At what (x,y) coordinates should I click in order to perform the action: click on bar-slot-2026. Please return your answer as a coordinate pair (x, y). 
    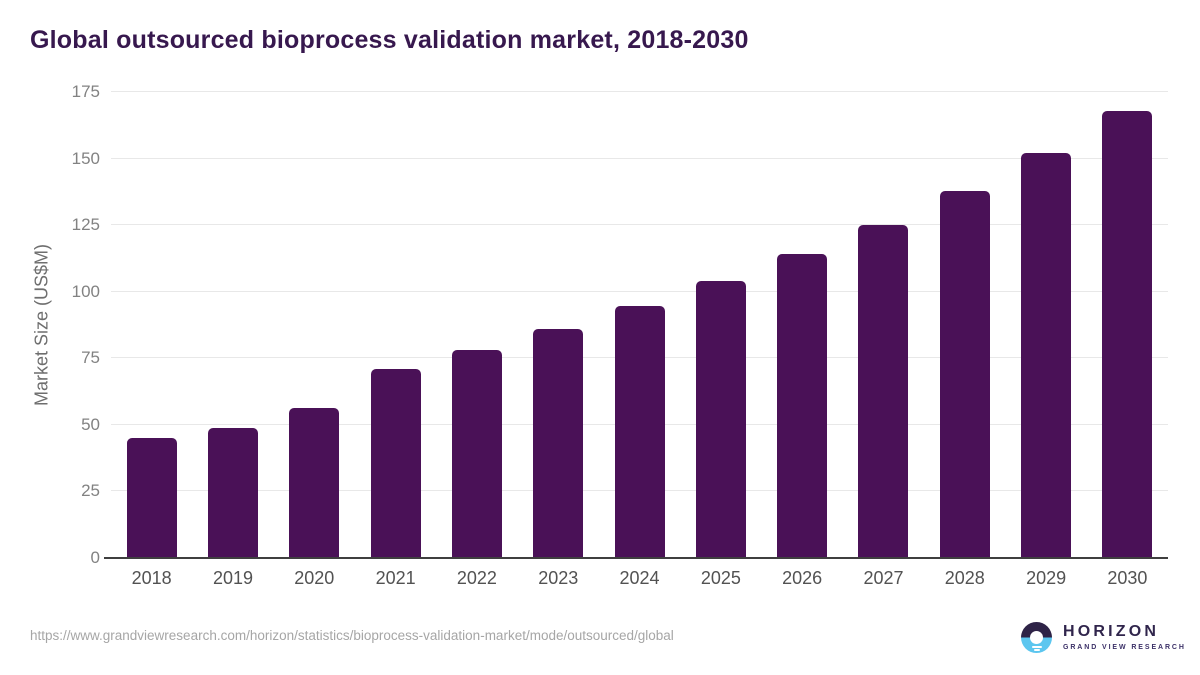
    Looking at the image, I should click on (802, 325).